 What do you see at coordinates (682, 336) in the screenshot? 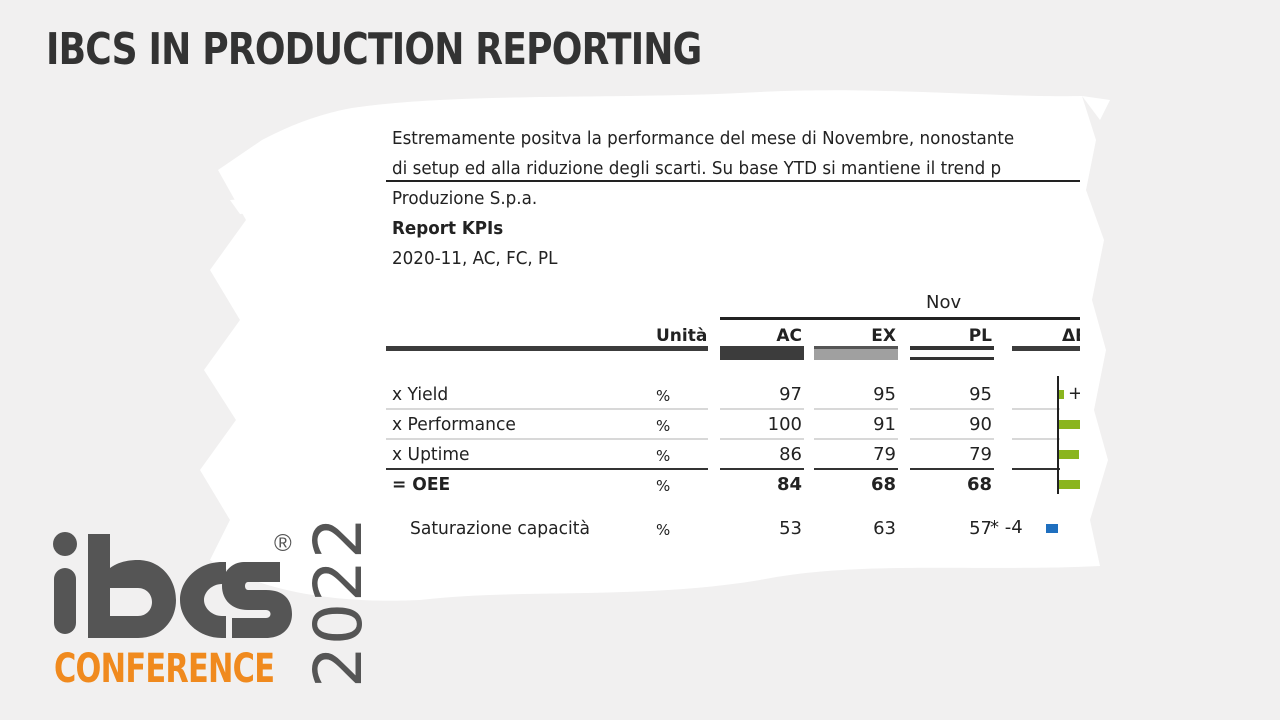
I see `header-unit: Unità` at bounding box center [682, 336].